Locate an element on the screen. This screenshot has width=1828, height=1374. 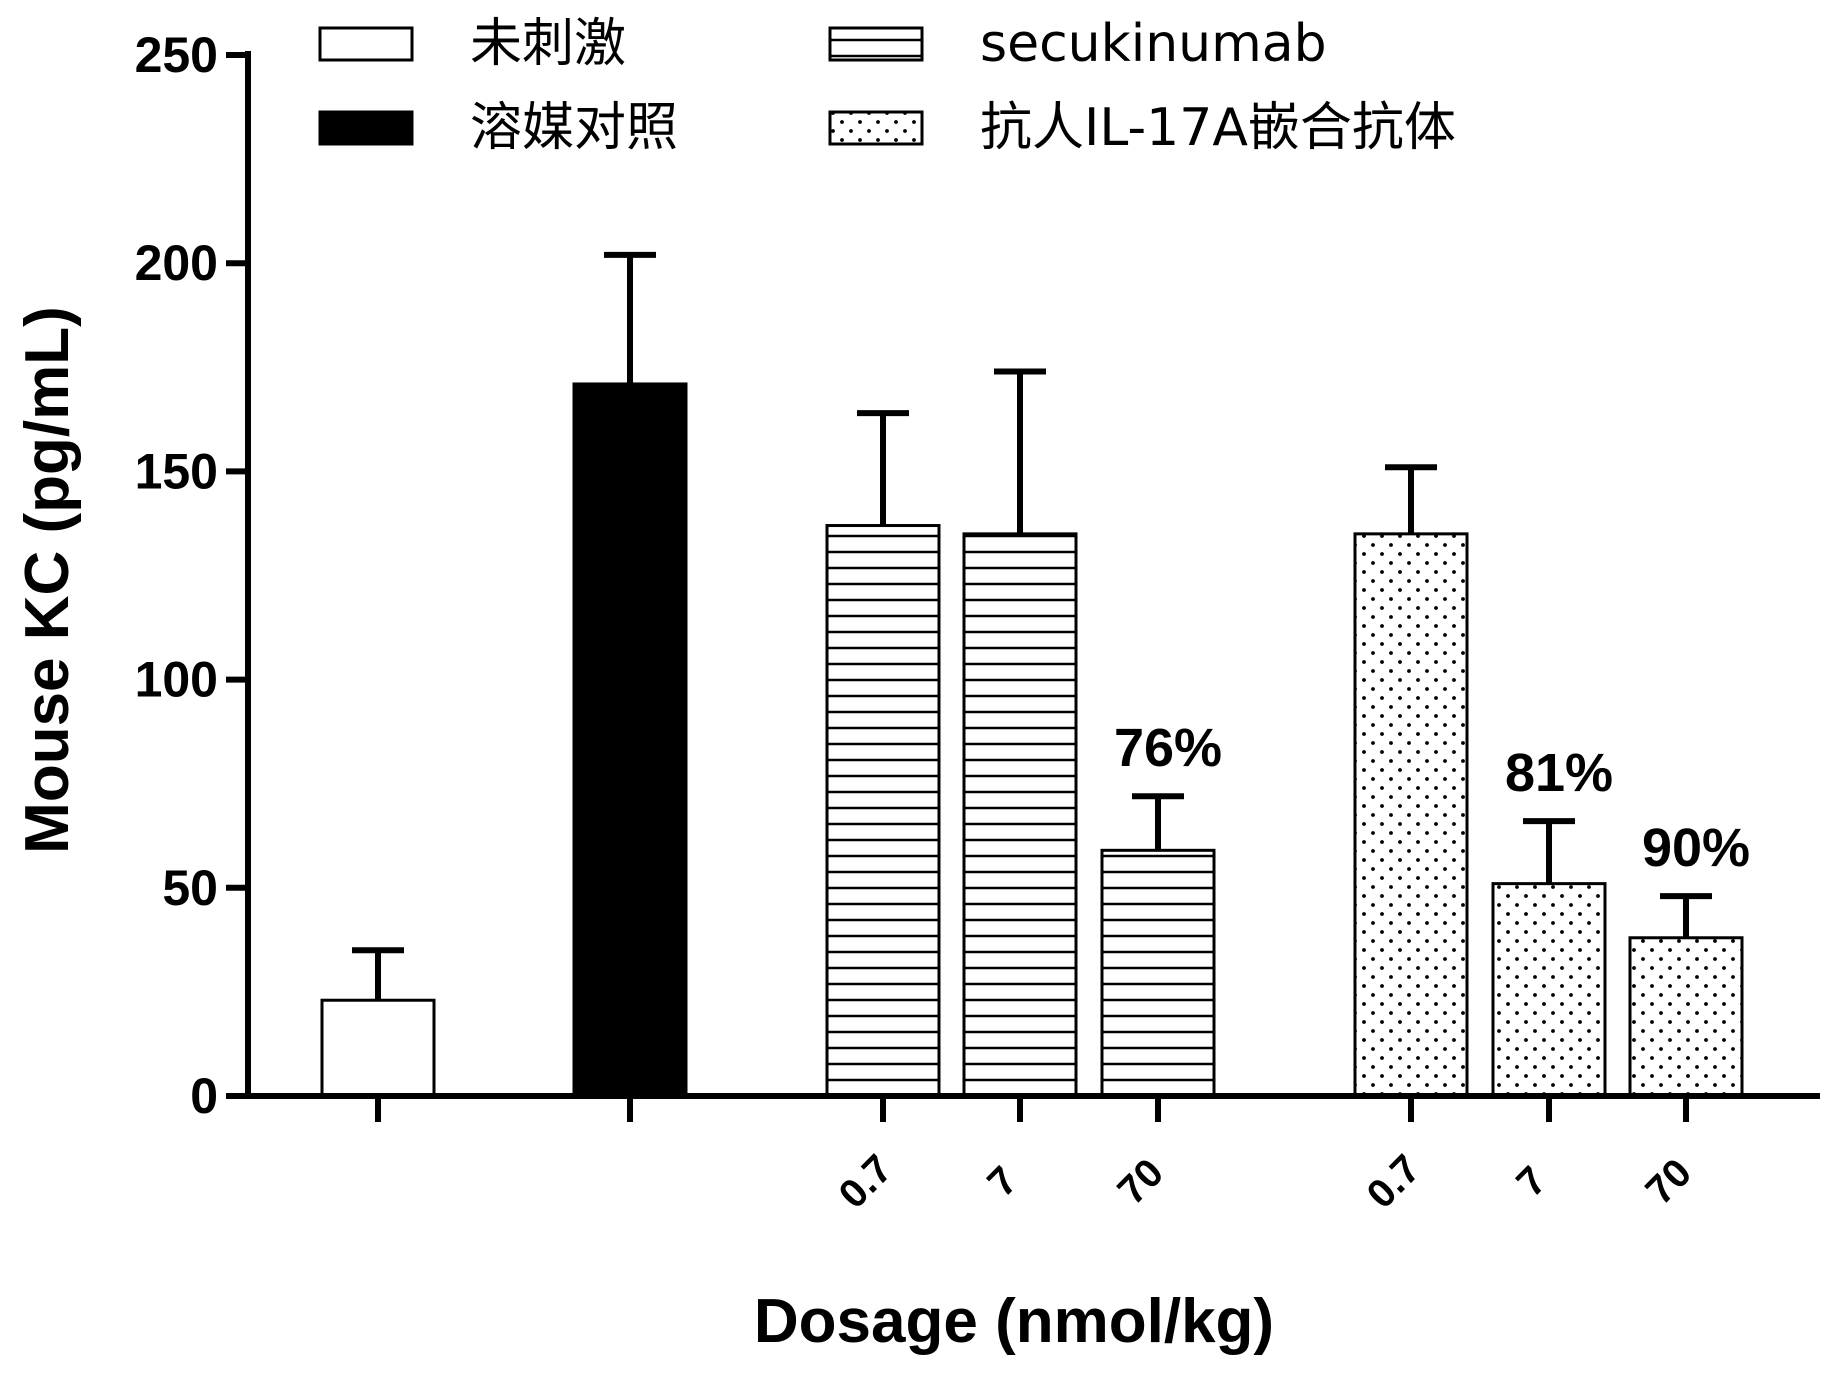
legend-label: secukinumab is located at coordinates (1153, 44).